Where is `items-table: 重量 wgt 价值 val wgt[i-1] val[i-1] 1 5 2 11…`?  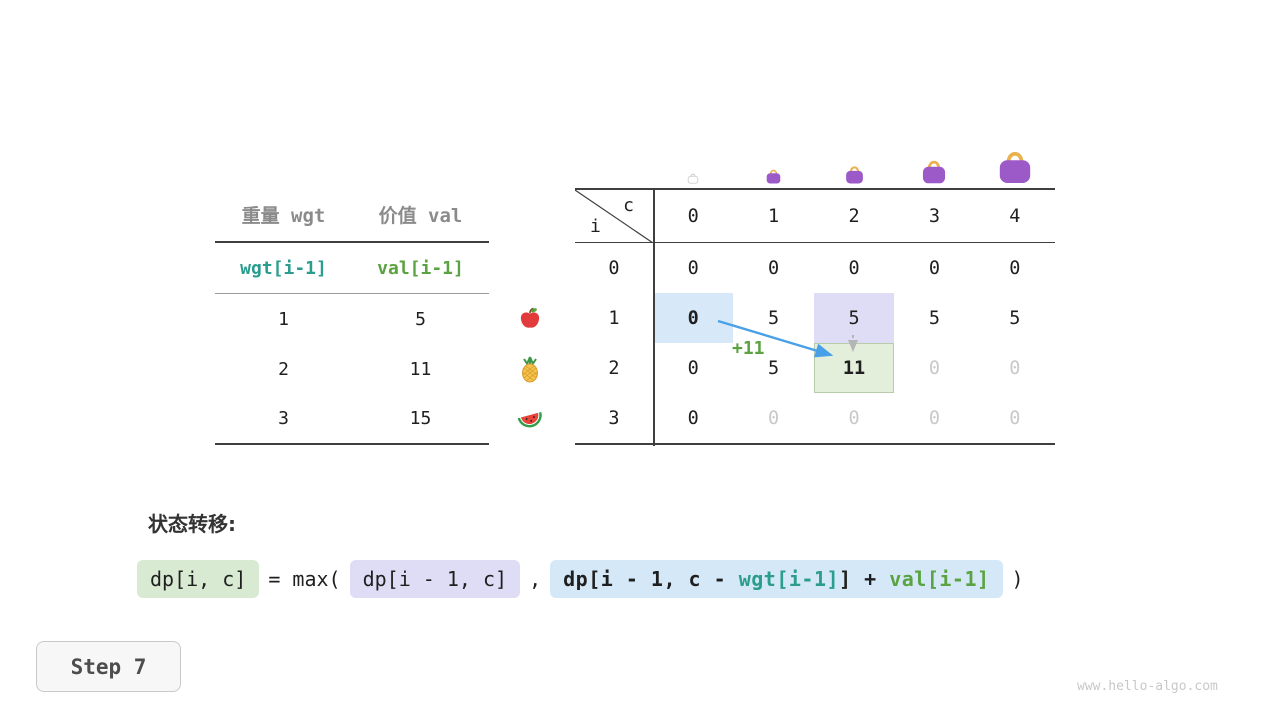
items-table: 重量 wgt 价值 val wgt[i-1] val[i-1] 1 5 2 11… is located at coordinates (352, 316).